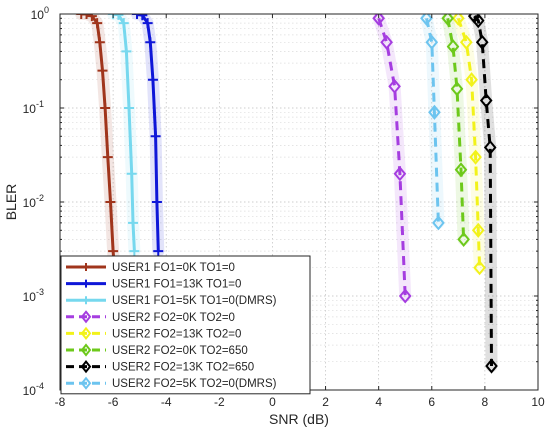  I want to click on y-axis-label: BLER, so click(11, 202).